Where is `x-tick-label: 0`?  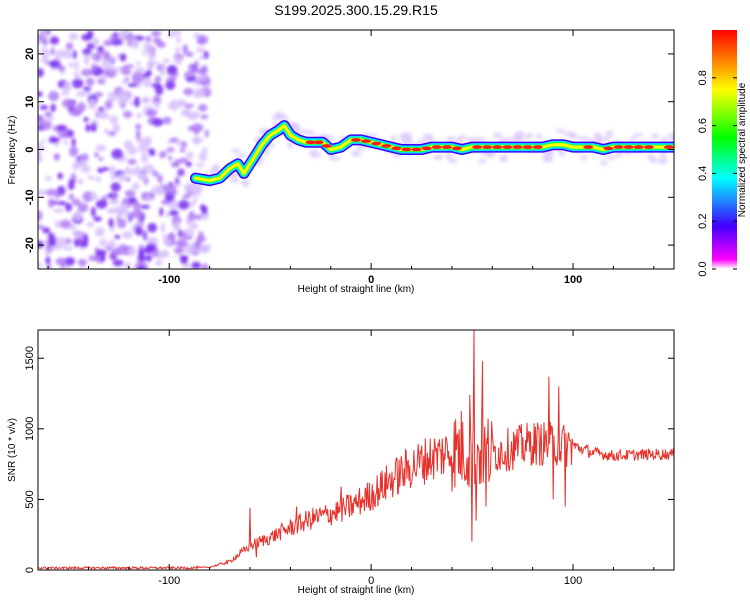 x-tick-label: 0 is located at coordinates (371, 280).